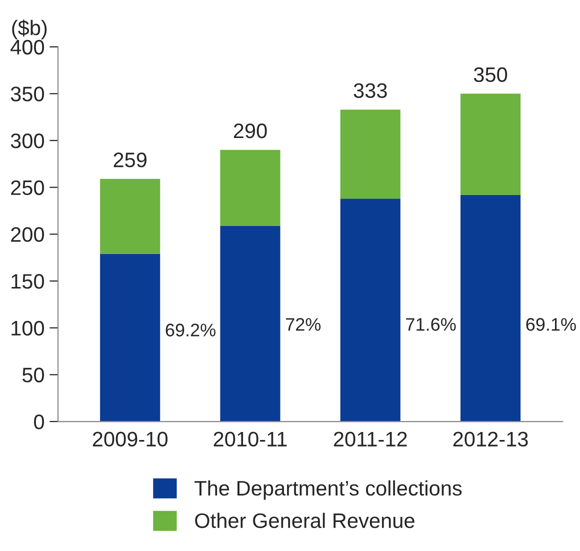 The height and width of the screenshot is (551, 580). I want to click on y-tick-label: 200, so click(27, 234).